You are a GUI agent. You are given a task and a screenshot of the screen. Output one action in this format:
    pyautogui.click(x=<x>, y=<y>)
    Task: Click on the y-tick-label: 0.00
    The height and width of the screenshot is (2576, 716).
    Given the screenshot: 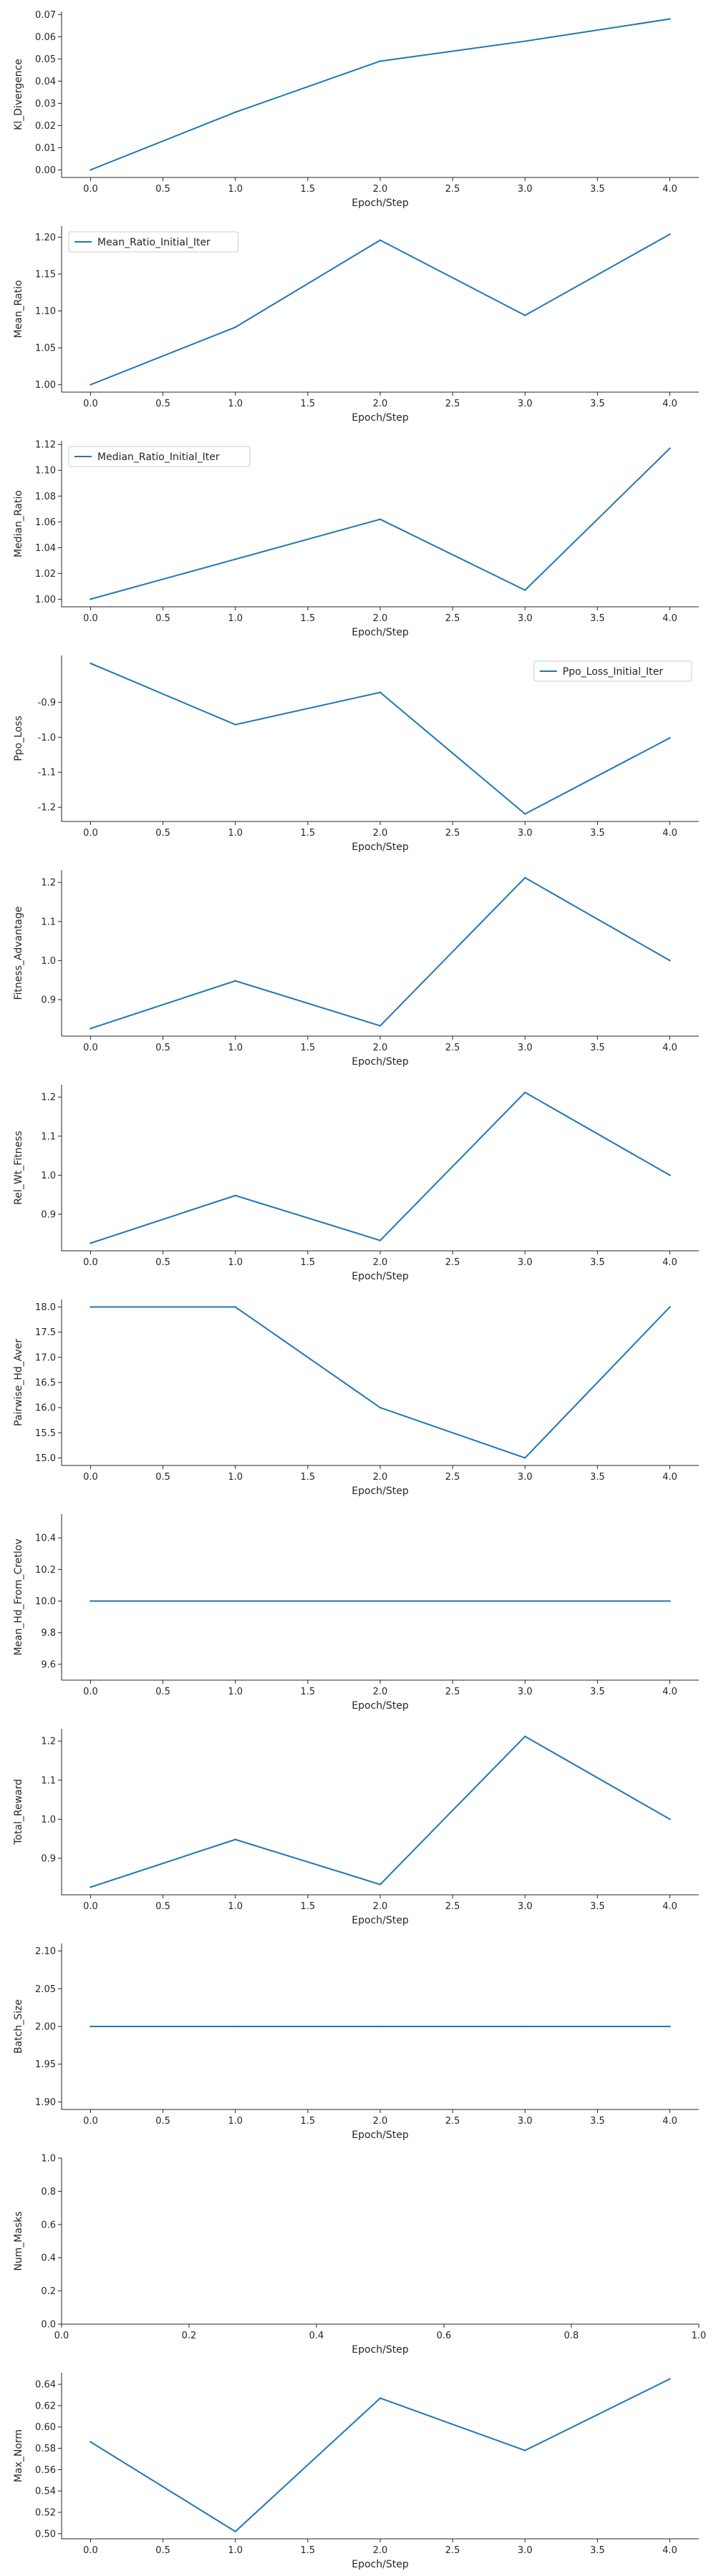 What is the action you would take?
    pyautogui.click(x=45, y=170)
    